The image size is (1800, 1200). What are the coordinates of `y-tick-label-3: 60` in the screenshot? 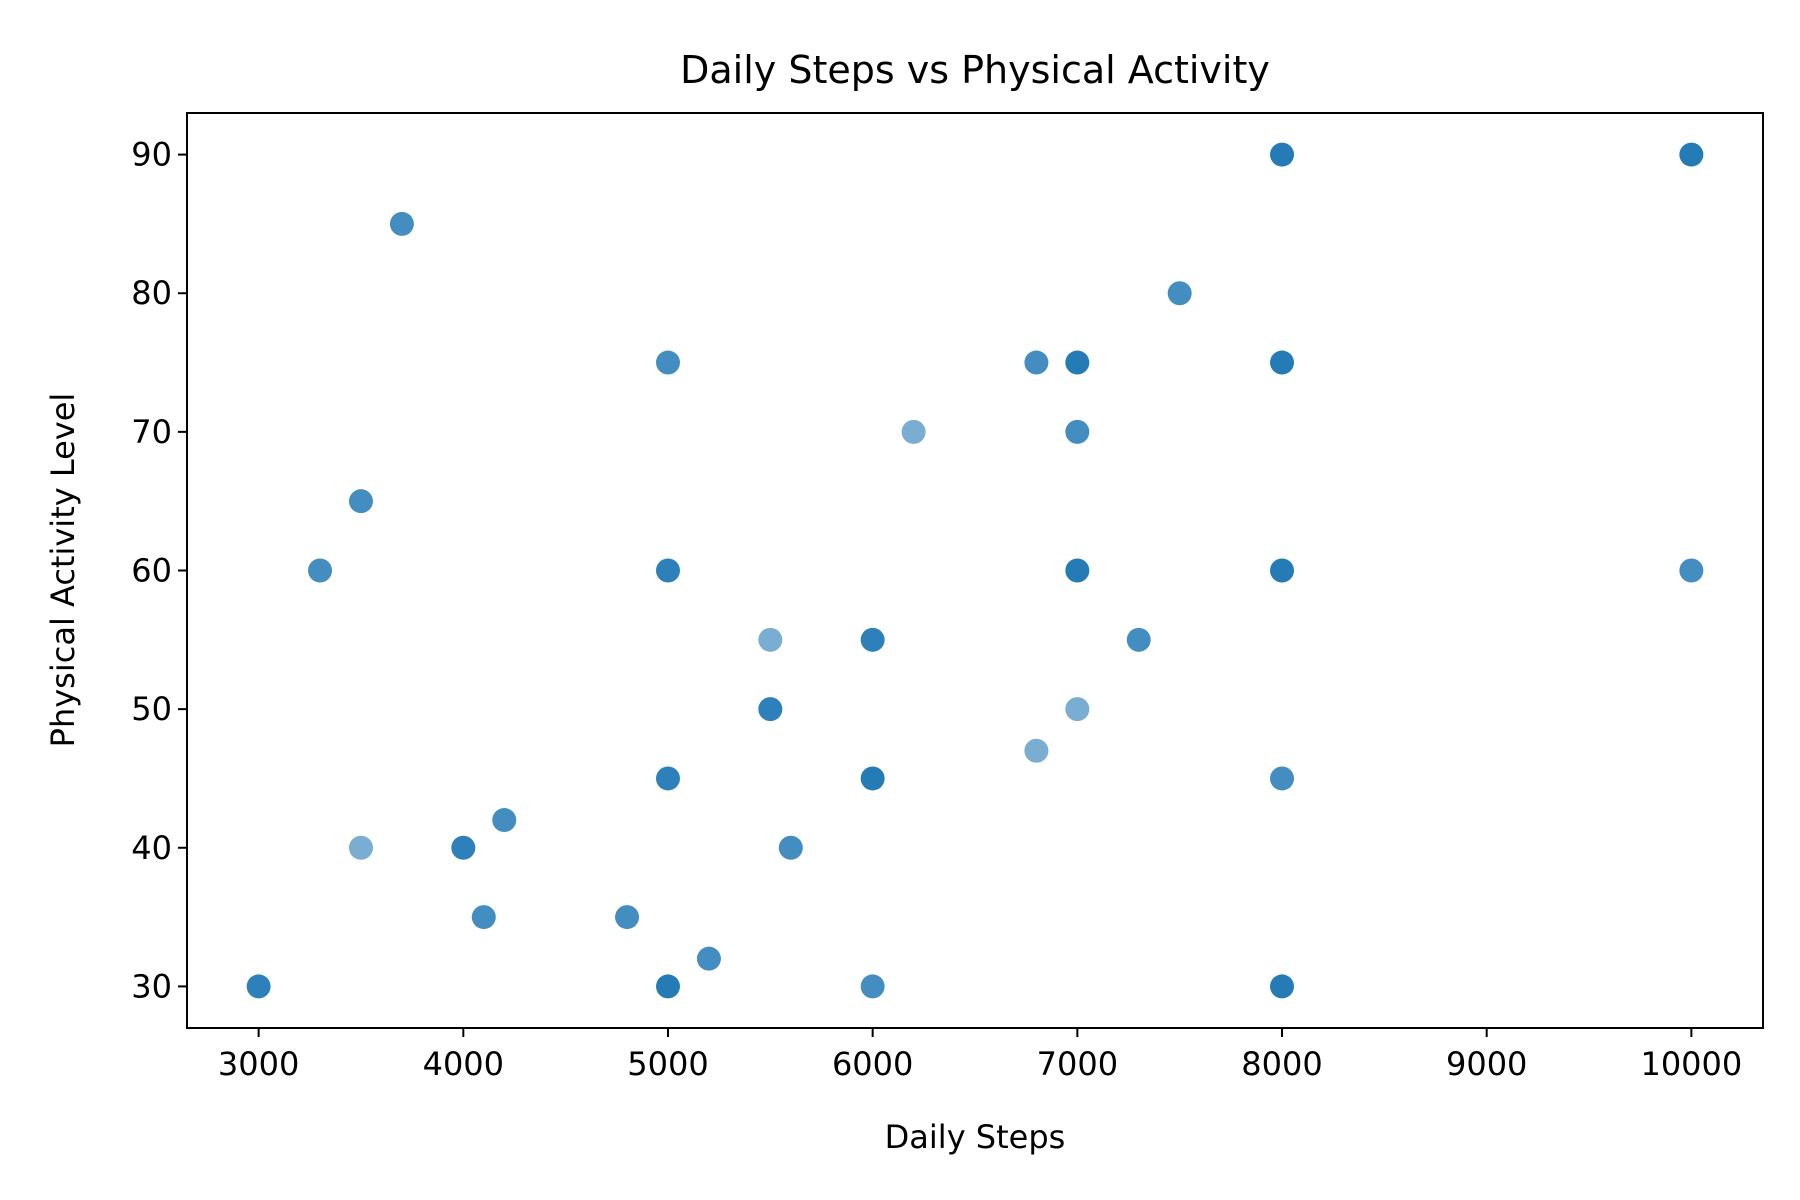 It's located at (151, 571).